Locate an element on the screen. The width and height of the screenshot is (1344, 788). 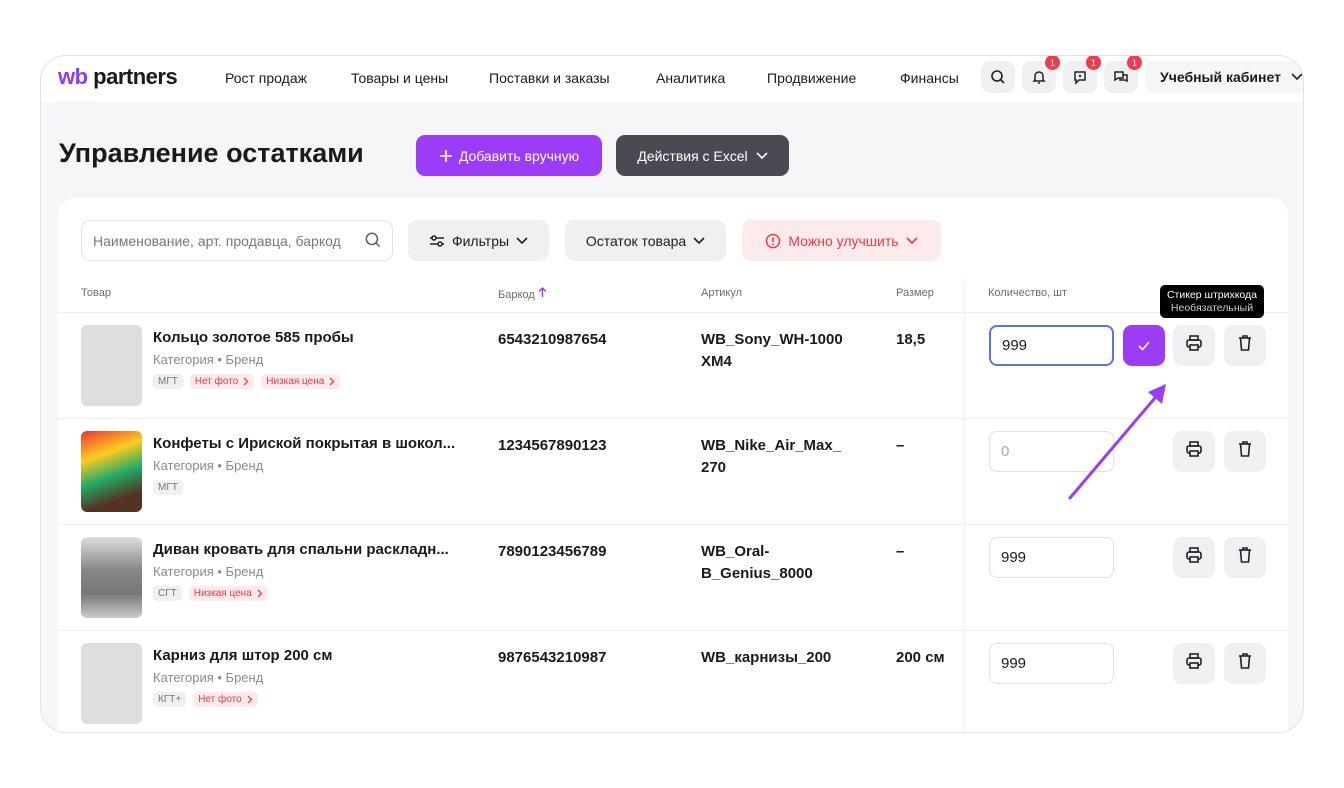
nav-promotion: Продвижение is located at coordinates (812, 78).